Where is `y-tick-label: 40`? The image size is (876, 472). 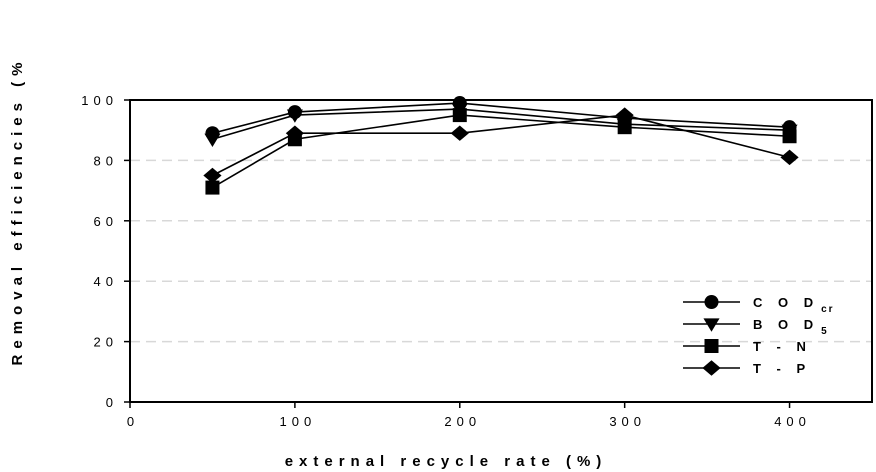
y-tick-label: 40 is located at coordinates (106, 281).